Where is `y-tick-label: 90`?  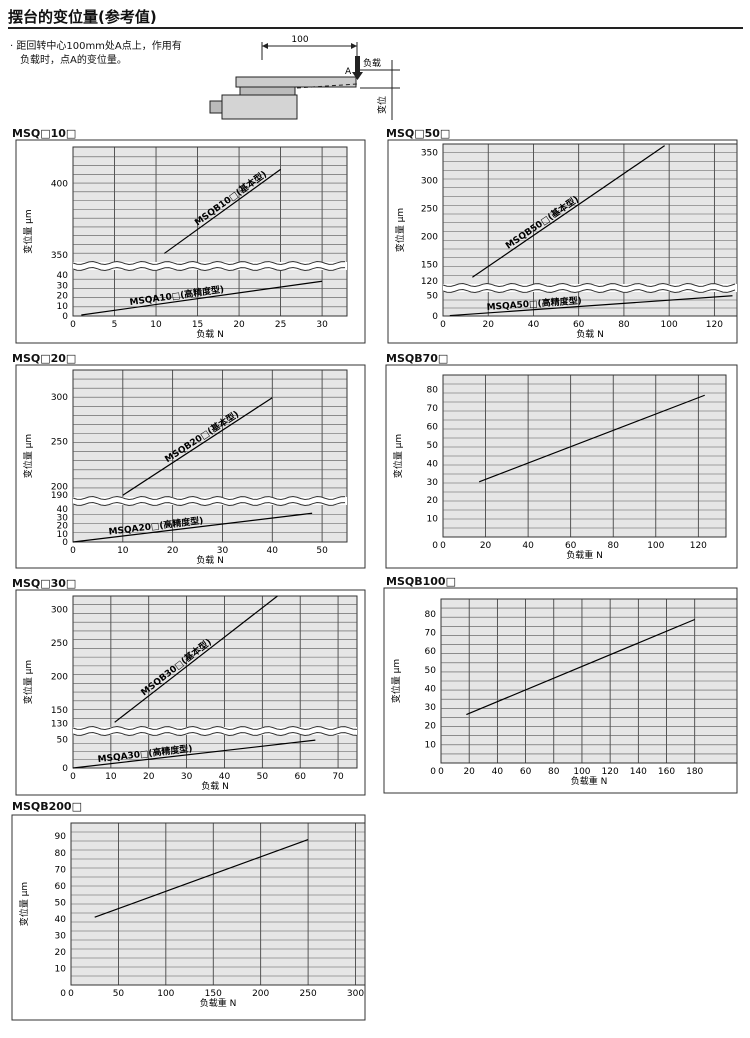
y-tick-label: 90 is located at coordinates (61, 837).